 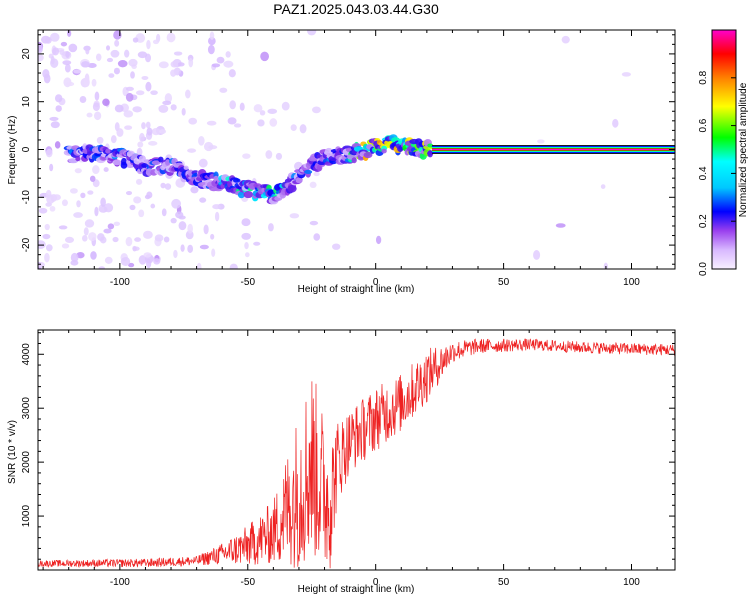 I want to click on colorbar-gradient, so click(x=724, y=149).